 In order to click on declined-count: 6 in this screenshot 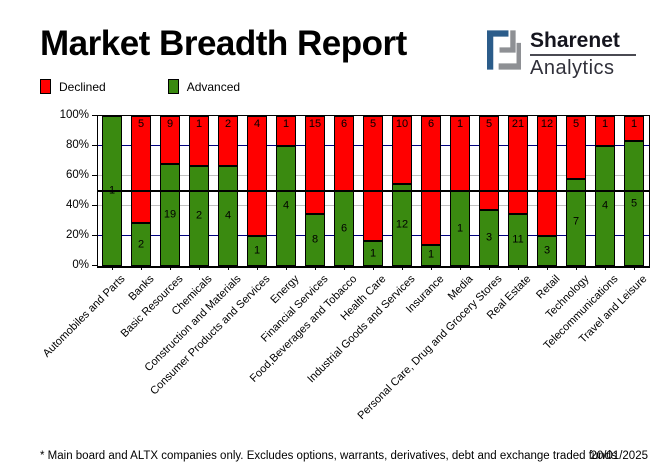, I will do `click(431, 124)`.